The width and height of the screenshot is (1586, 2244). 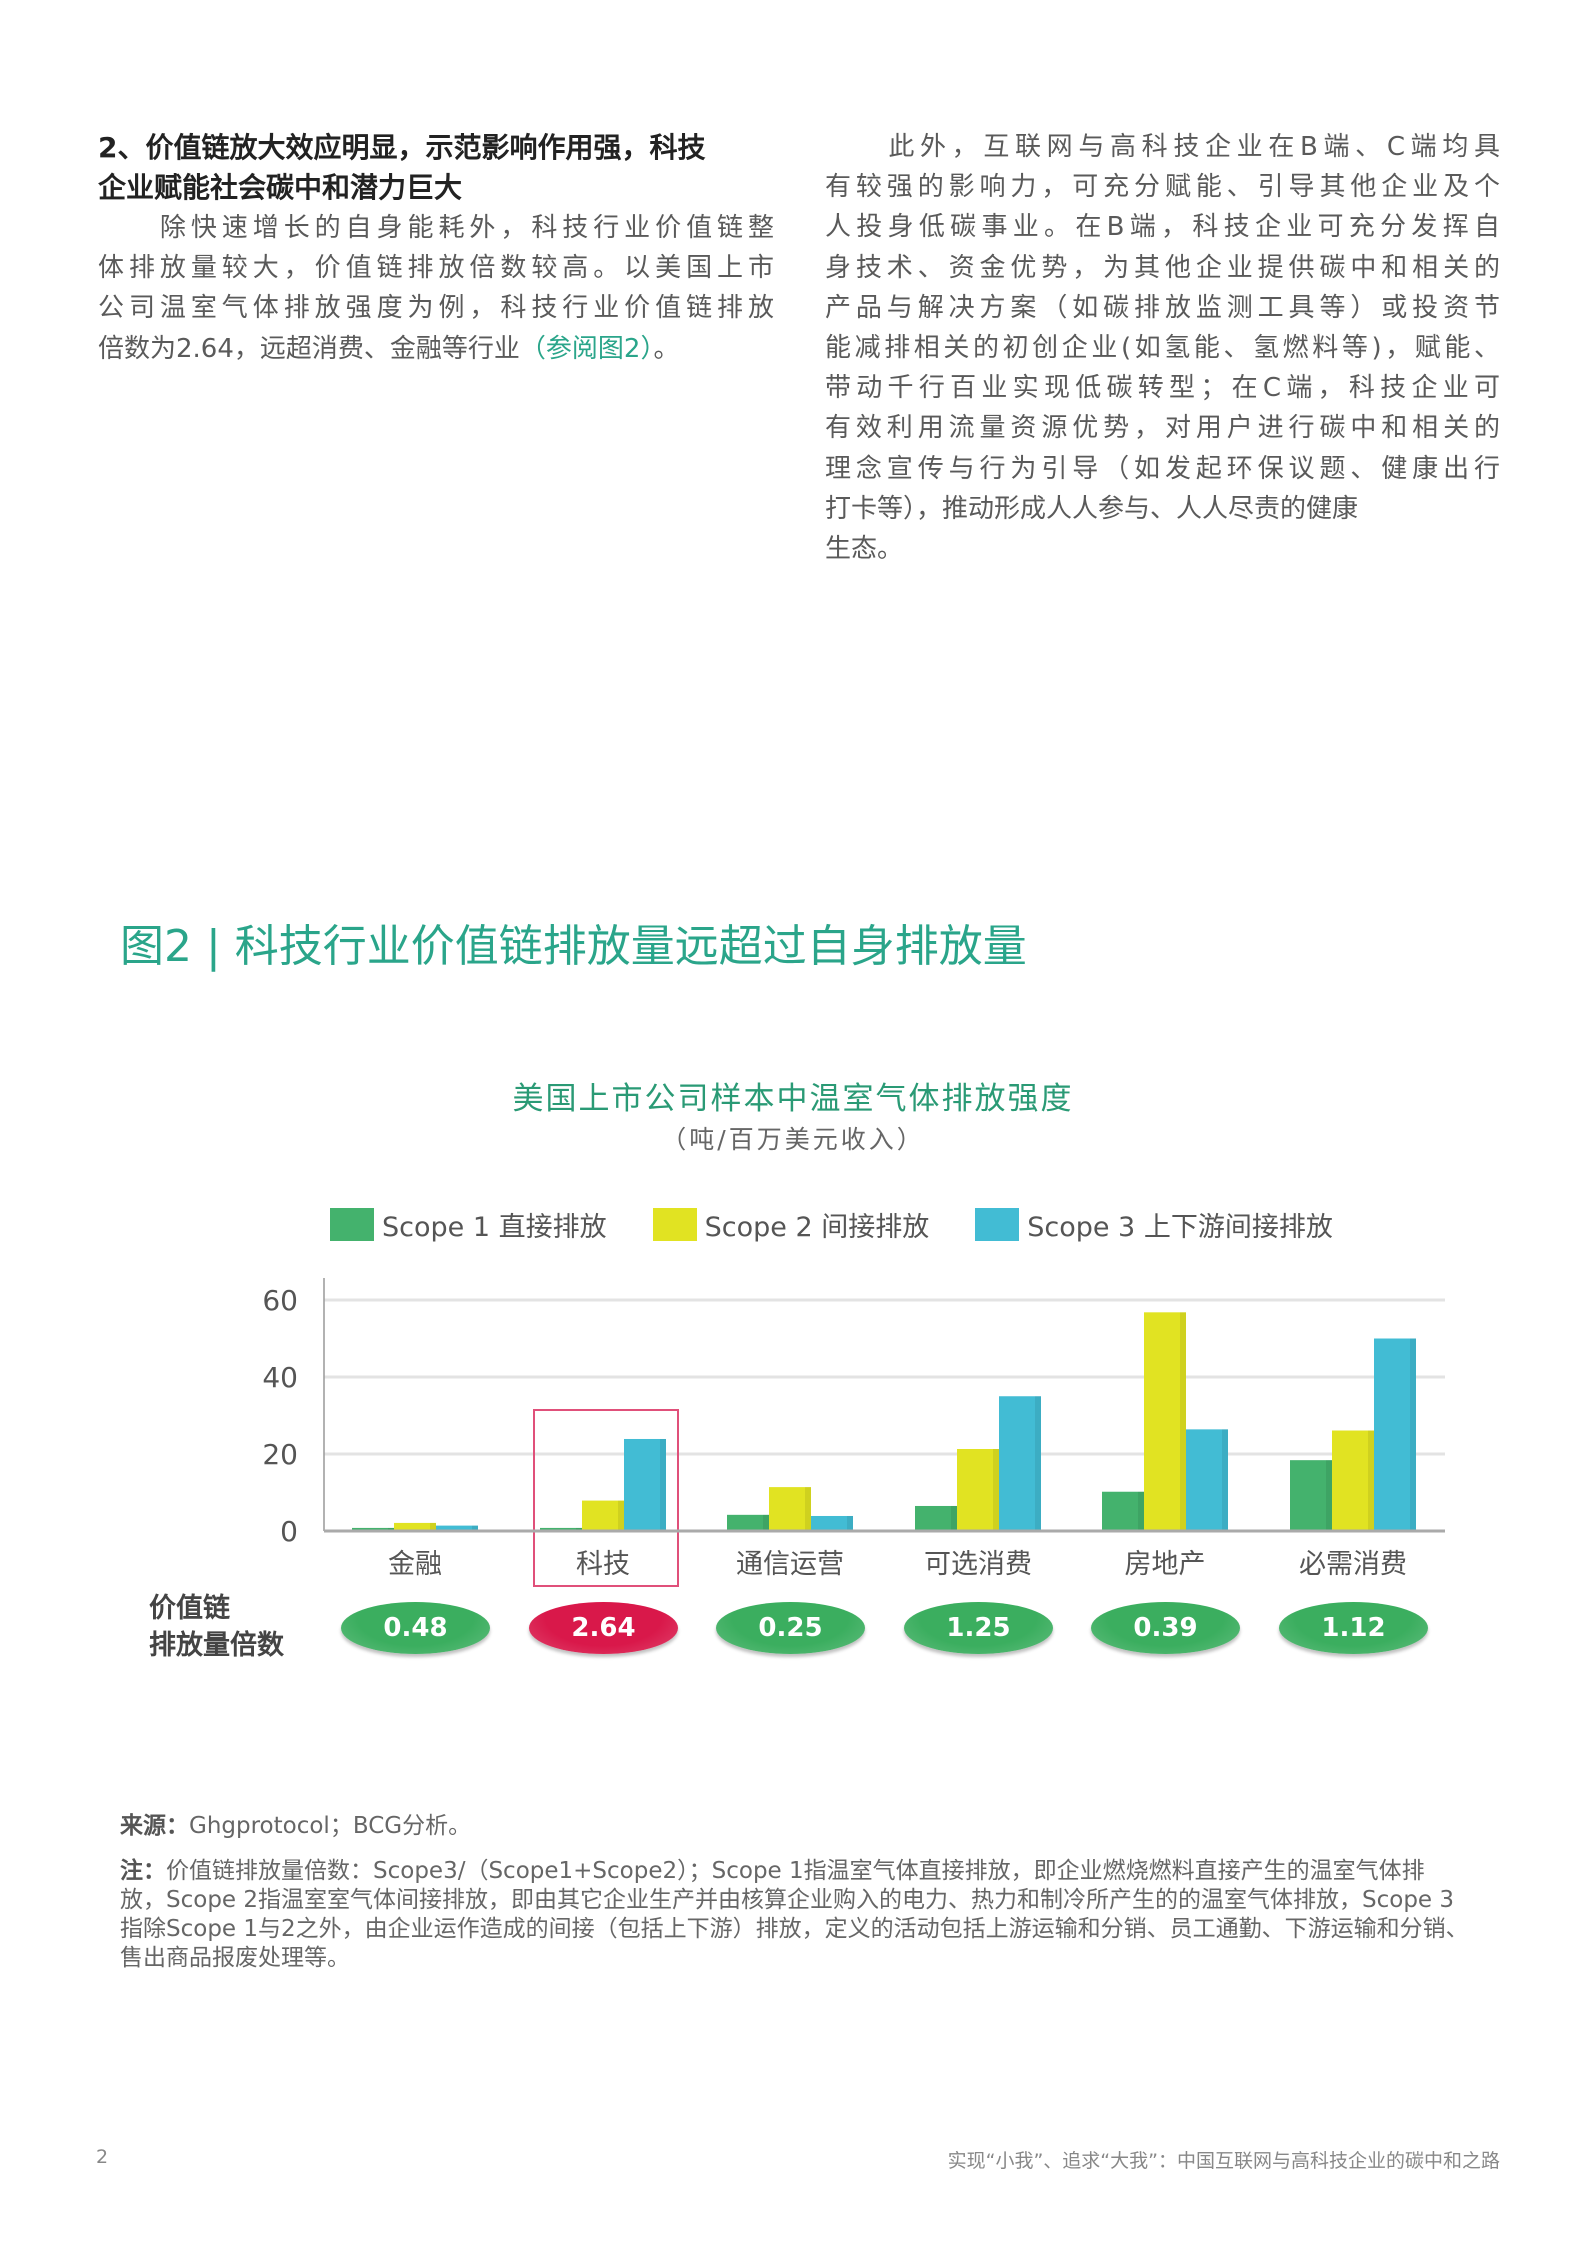 I want to click on multiplier-badge: 1.12, so click(x=1353, y=1628).